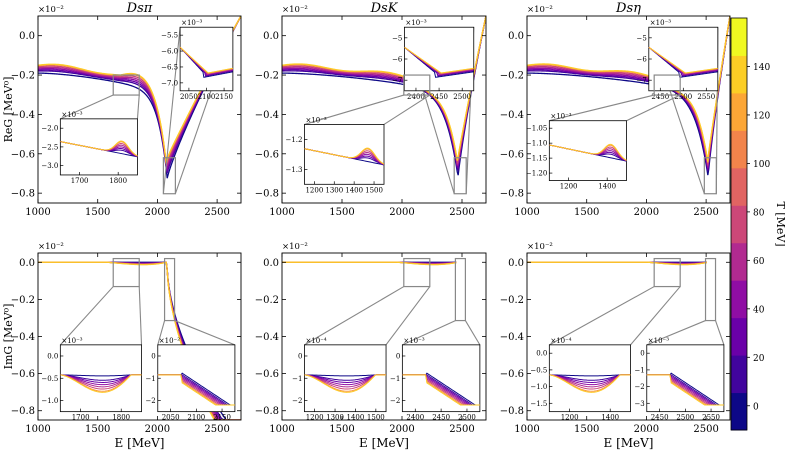 This screenshot has height=465, width=785. I want to click on colorbar-label: T [MeV], so click(779, 223).